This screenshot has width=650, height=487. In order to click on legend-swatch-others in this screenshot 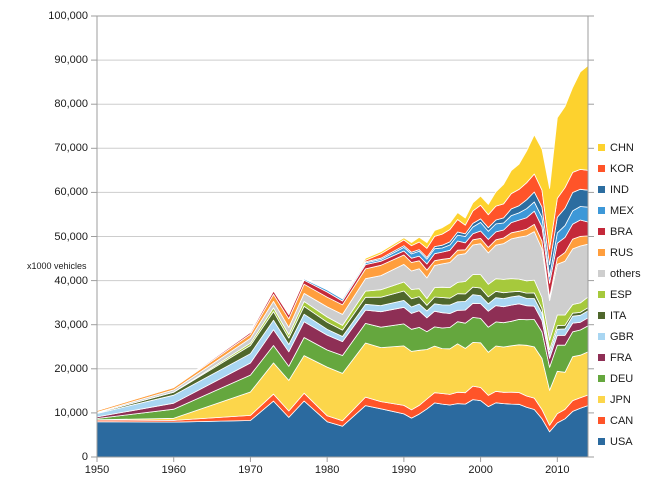, I will do `click(601, 273)`.